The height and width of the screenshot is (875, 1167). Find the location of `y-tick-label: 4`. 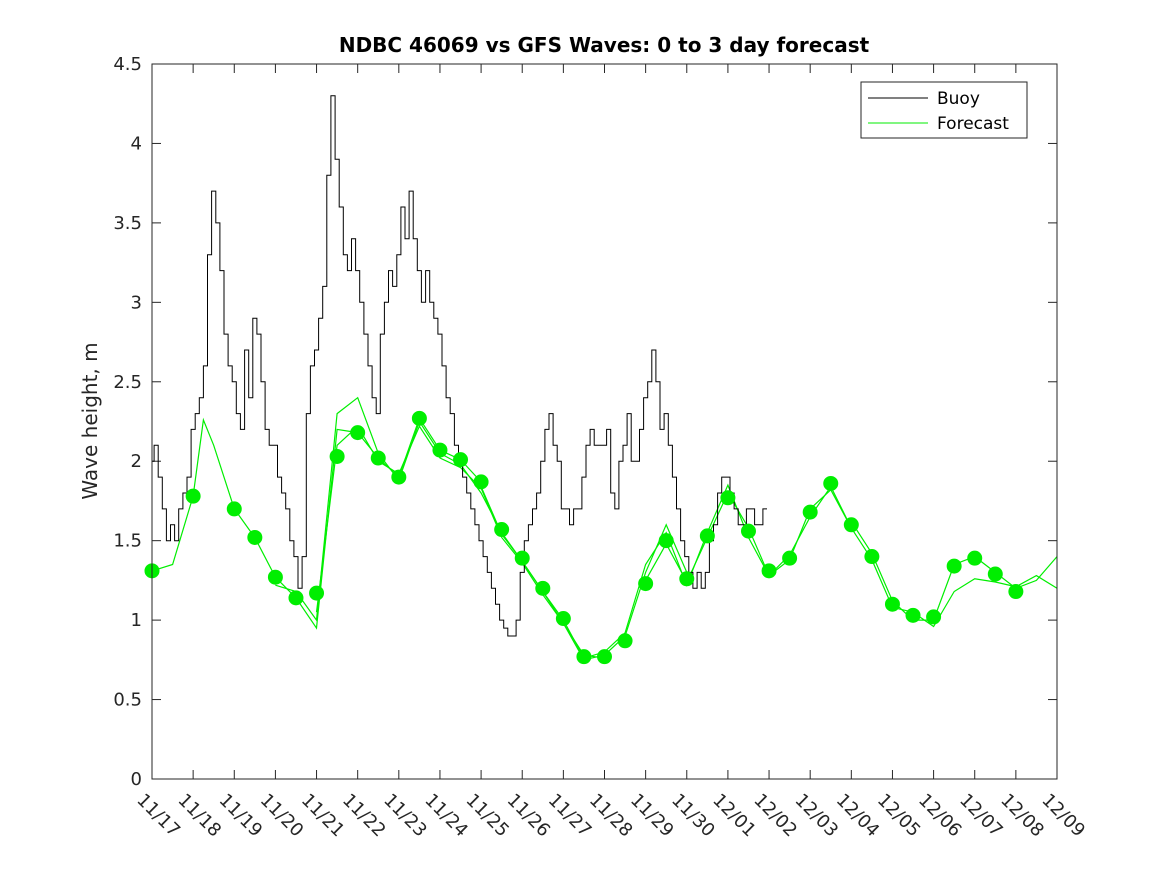

y-tick-label: 4 is located at coordinates (136, 143).